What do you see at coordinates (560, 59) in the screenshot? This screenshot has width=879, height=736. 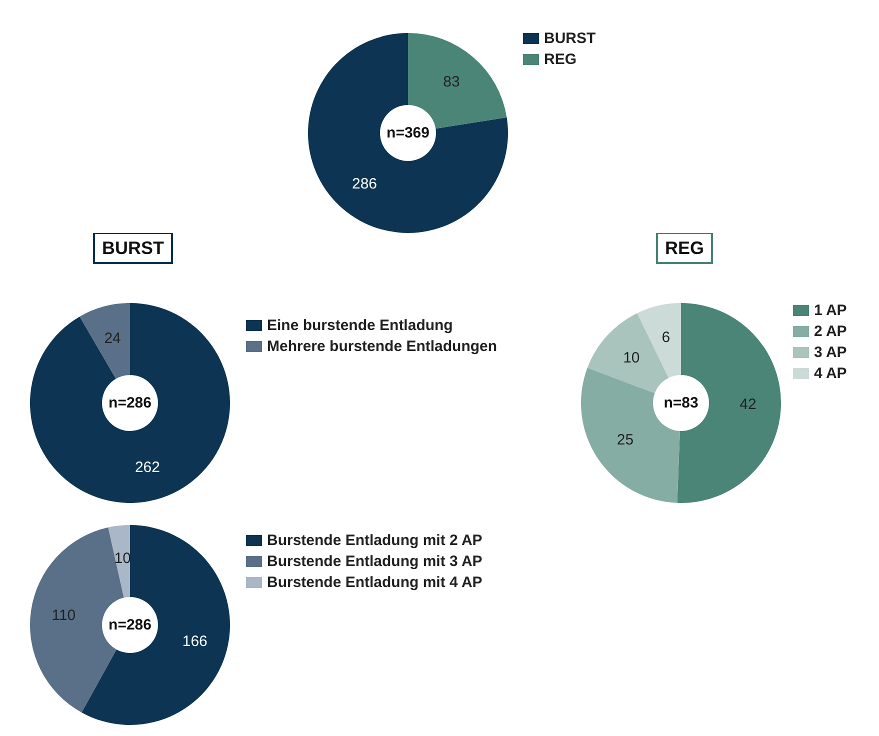 I see `legend-label: REG` at bounding box center [560, 59].